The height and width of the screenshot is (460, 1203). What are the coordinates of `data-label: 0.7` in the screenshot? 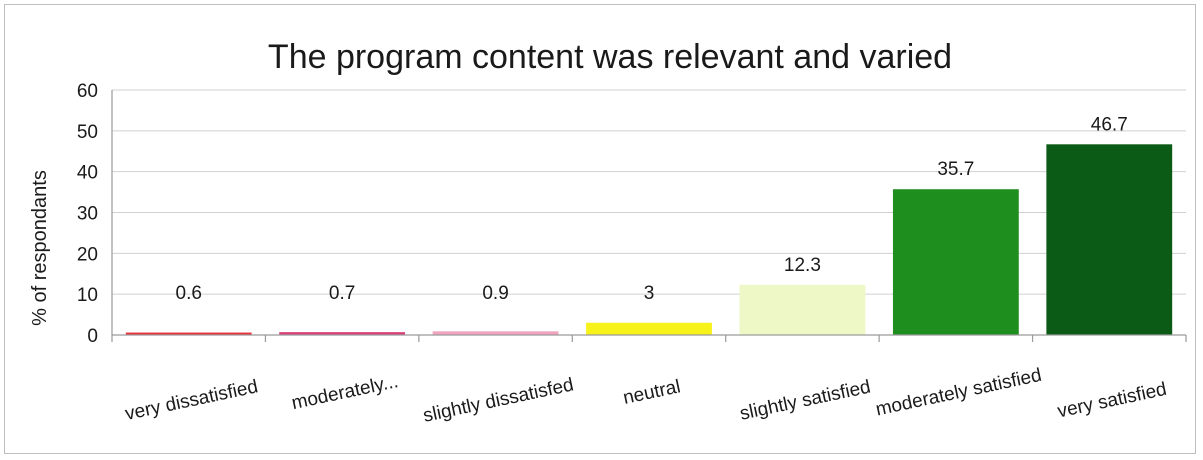 It's located at (342, 293).